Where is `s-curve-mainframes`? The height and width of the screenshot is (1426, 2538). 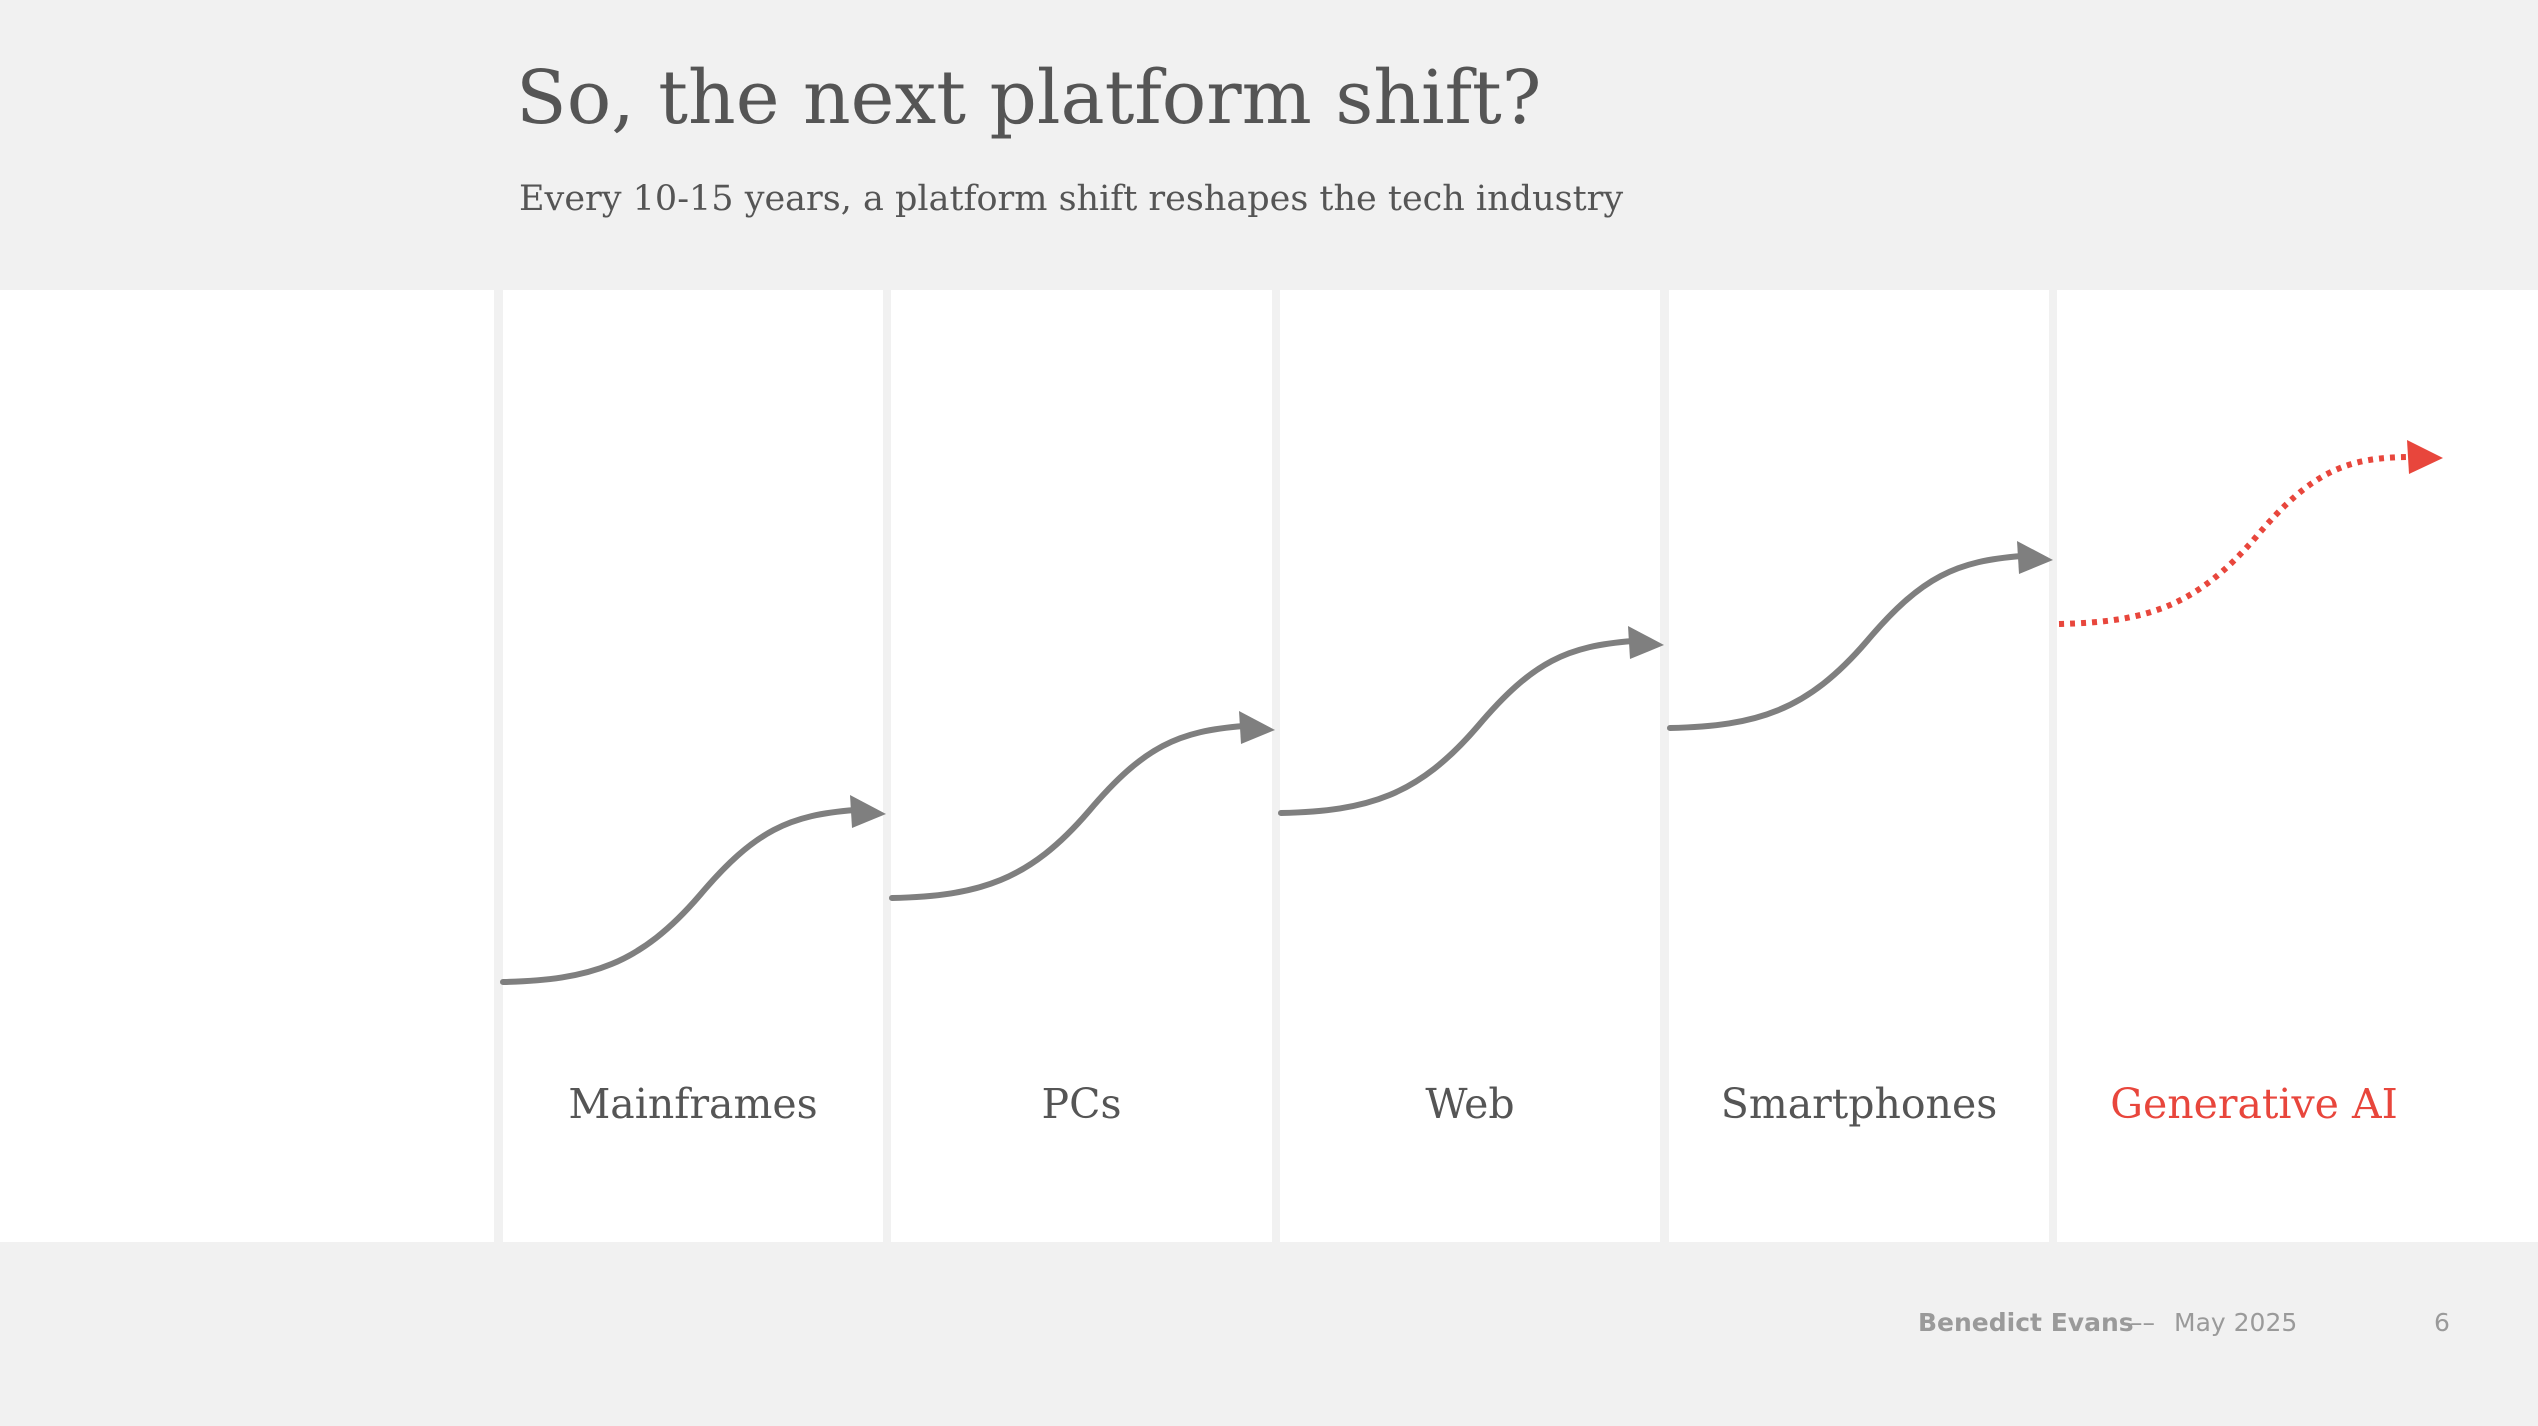 s-curve-mainframes is located at coordinates (693, 890).